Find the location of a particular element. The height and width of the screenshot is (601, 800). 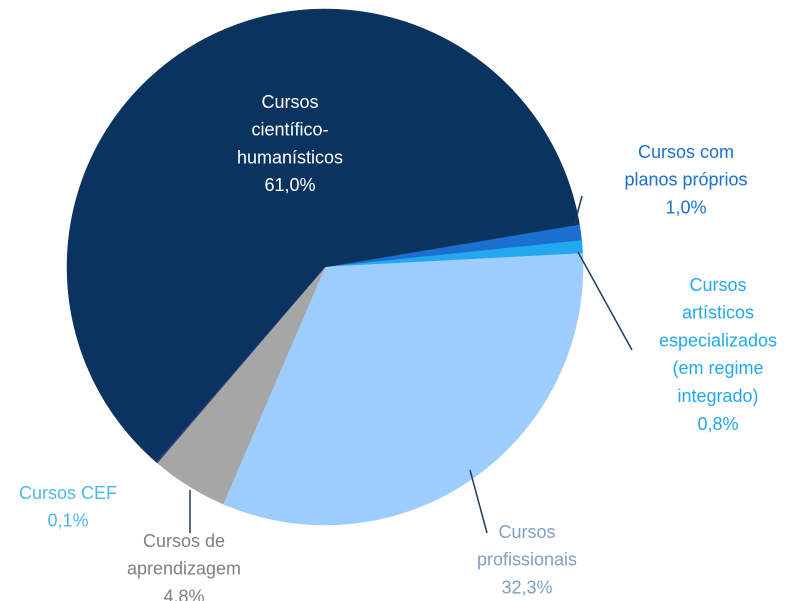

slice-label: artísticos is located at coordinates (718, 313).